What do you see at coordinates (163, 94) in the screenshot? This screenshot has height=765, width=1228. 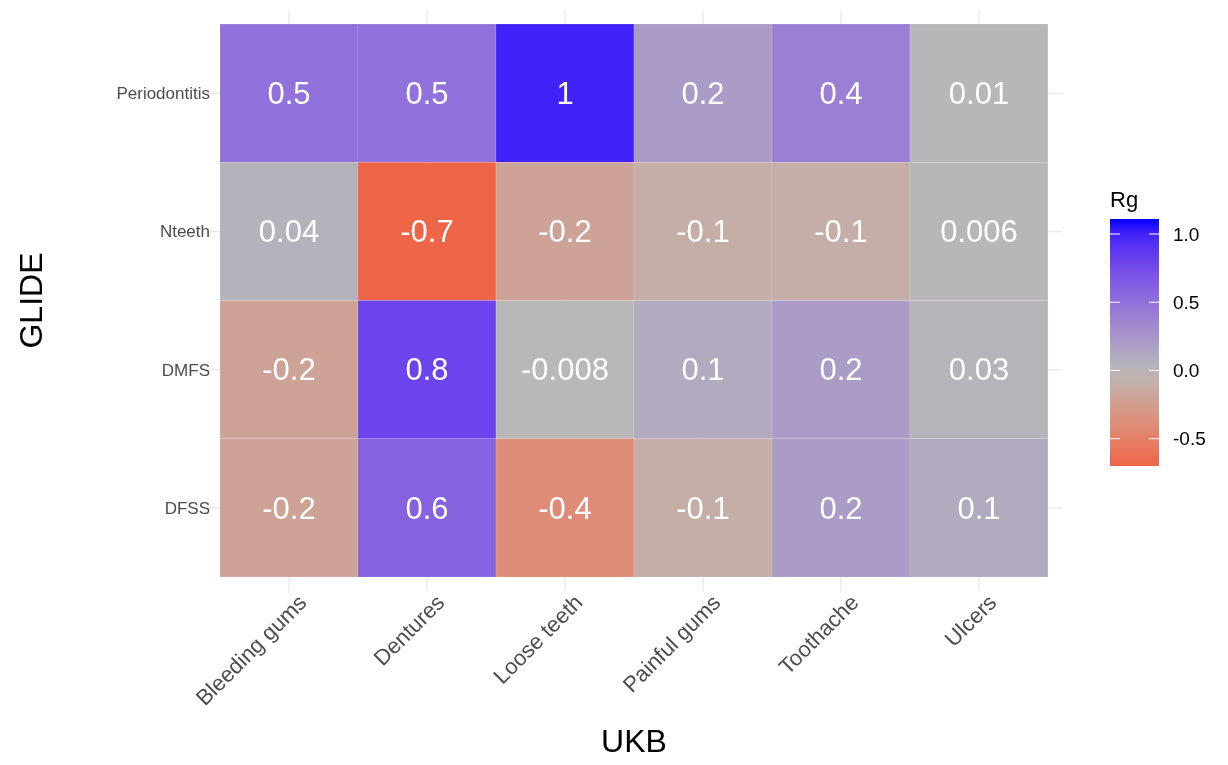 I see `y-tick-label: Periodontitis` at bounding box center [163, 94].